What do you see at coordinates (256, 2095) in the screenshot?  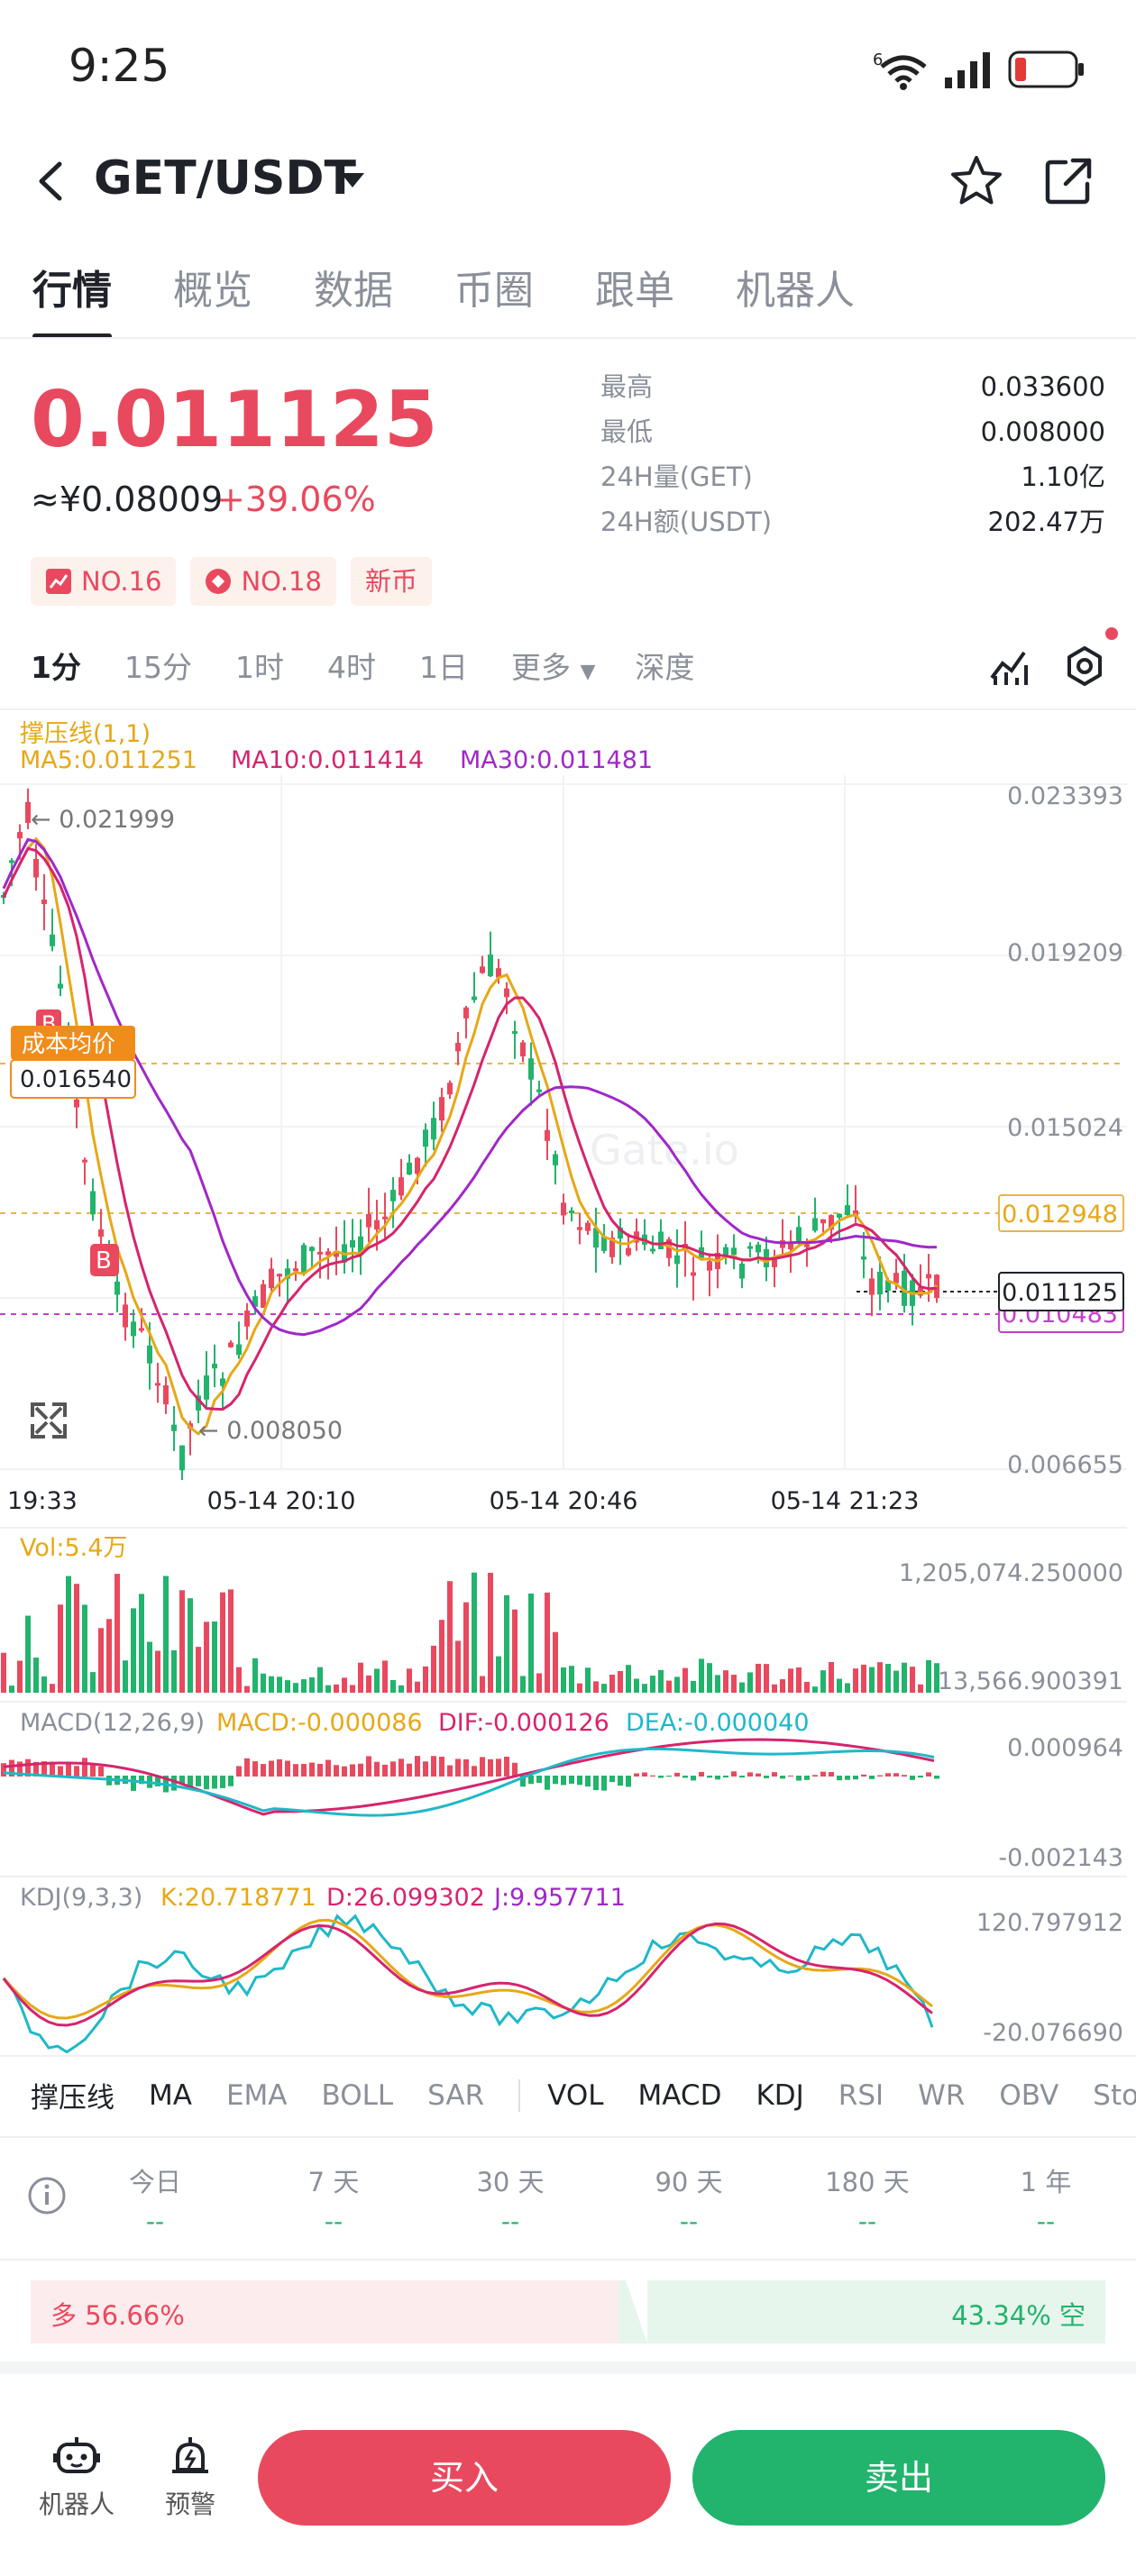 I see `ind-ema: EMA` at bounding box center [256, 2095].